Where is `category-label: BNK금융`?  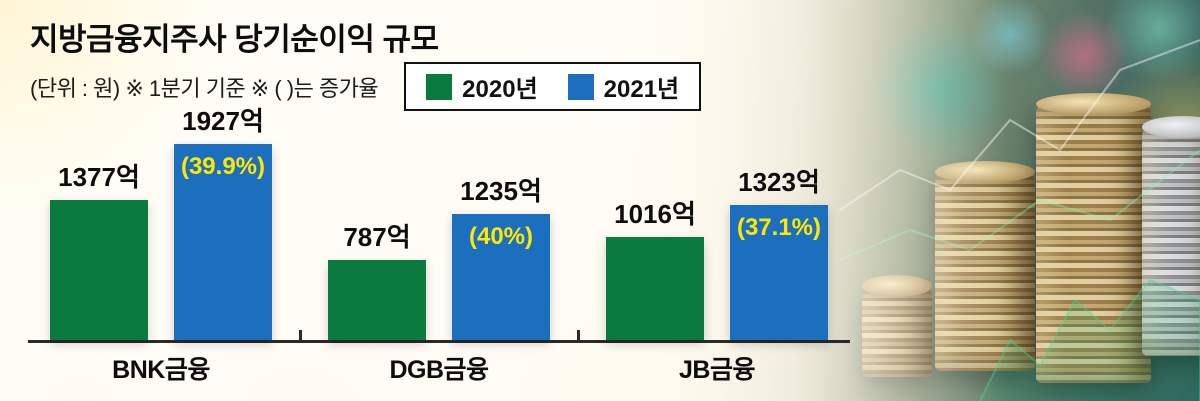
category-label: BNK금융 is located at coordinates (161, 370).